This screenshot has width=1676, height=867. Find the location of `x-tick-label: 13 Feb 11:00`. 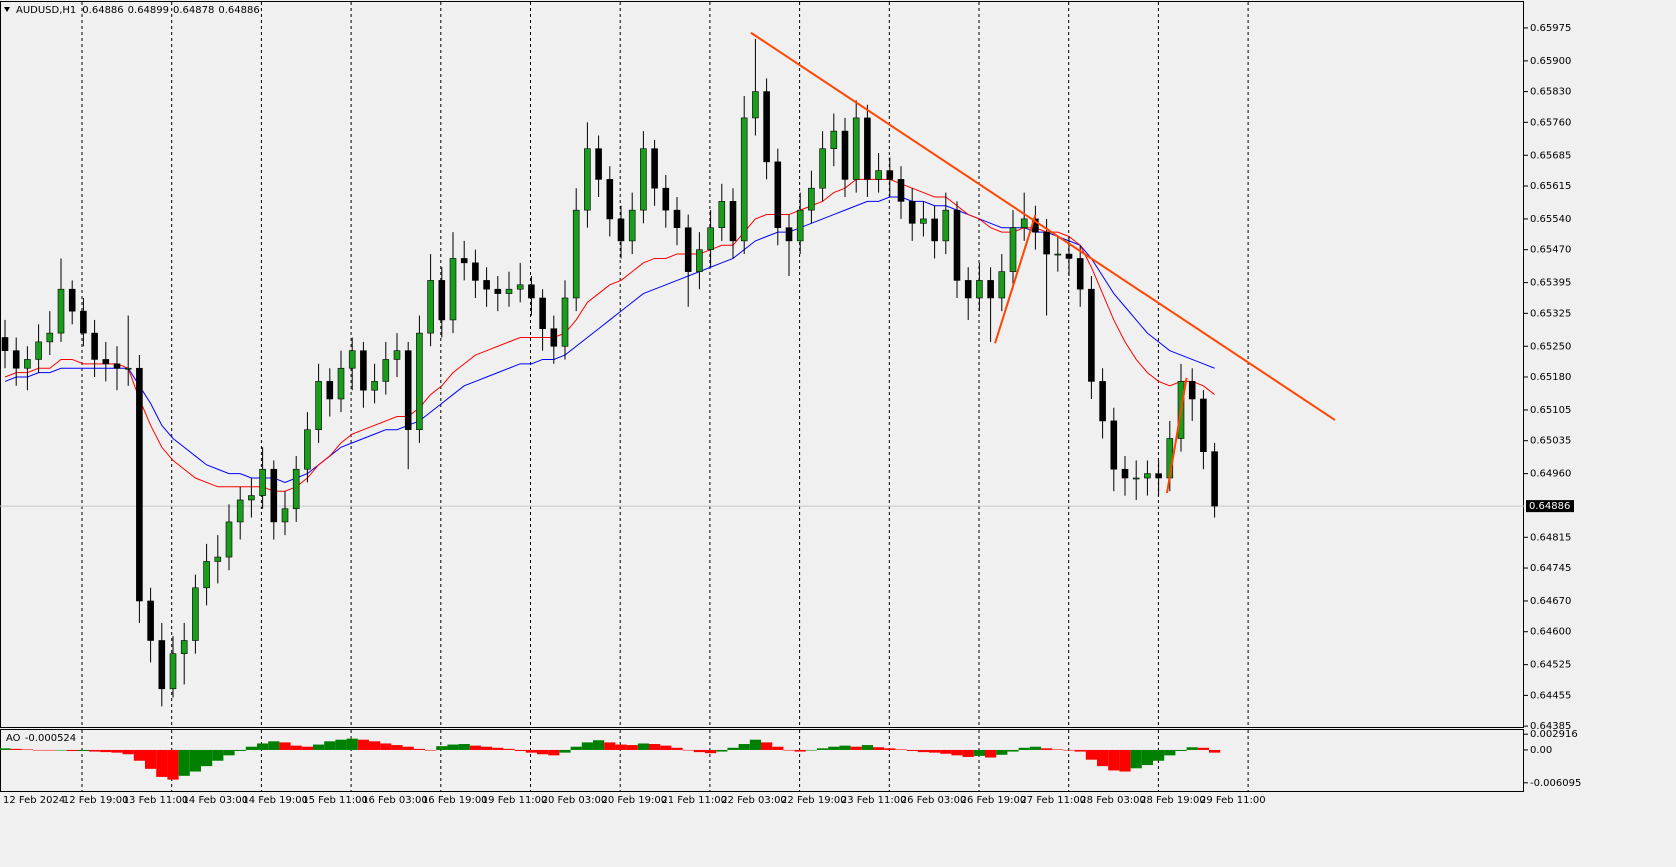

x-tick-label: 13 Feb 11:00 is located at coordinates (156, 800).